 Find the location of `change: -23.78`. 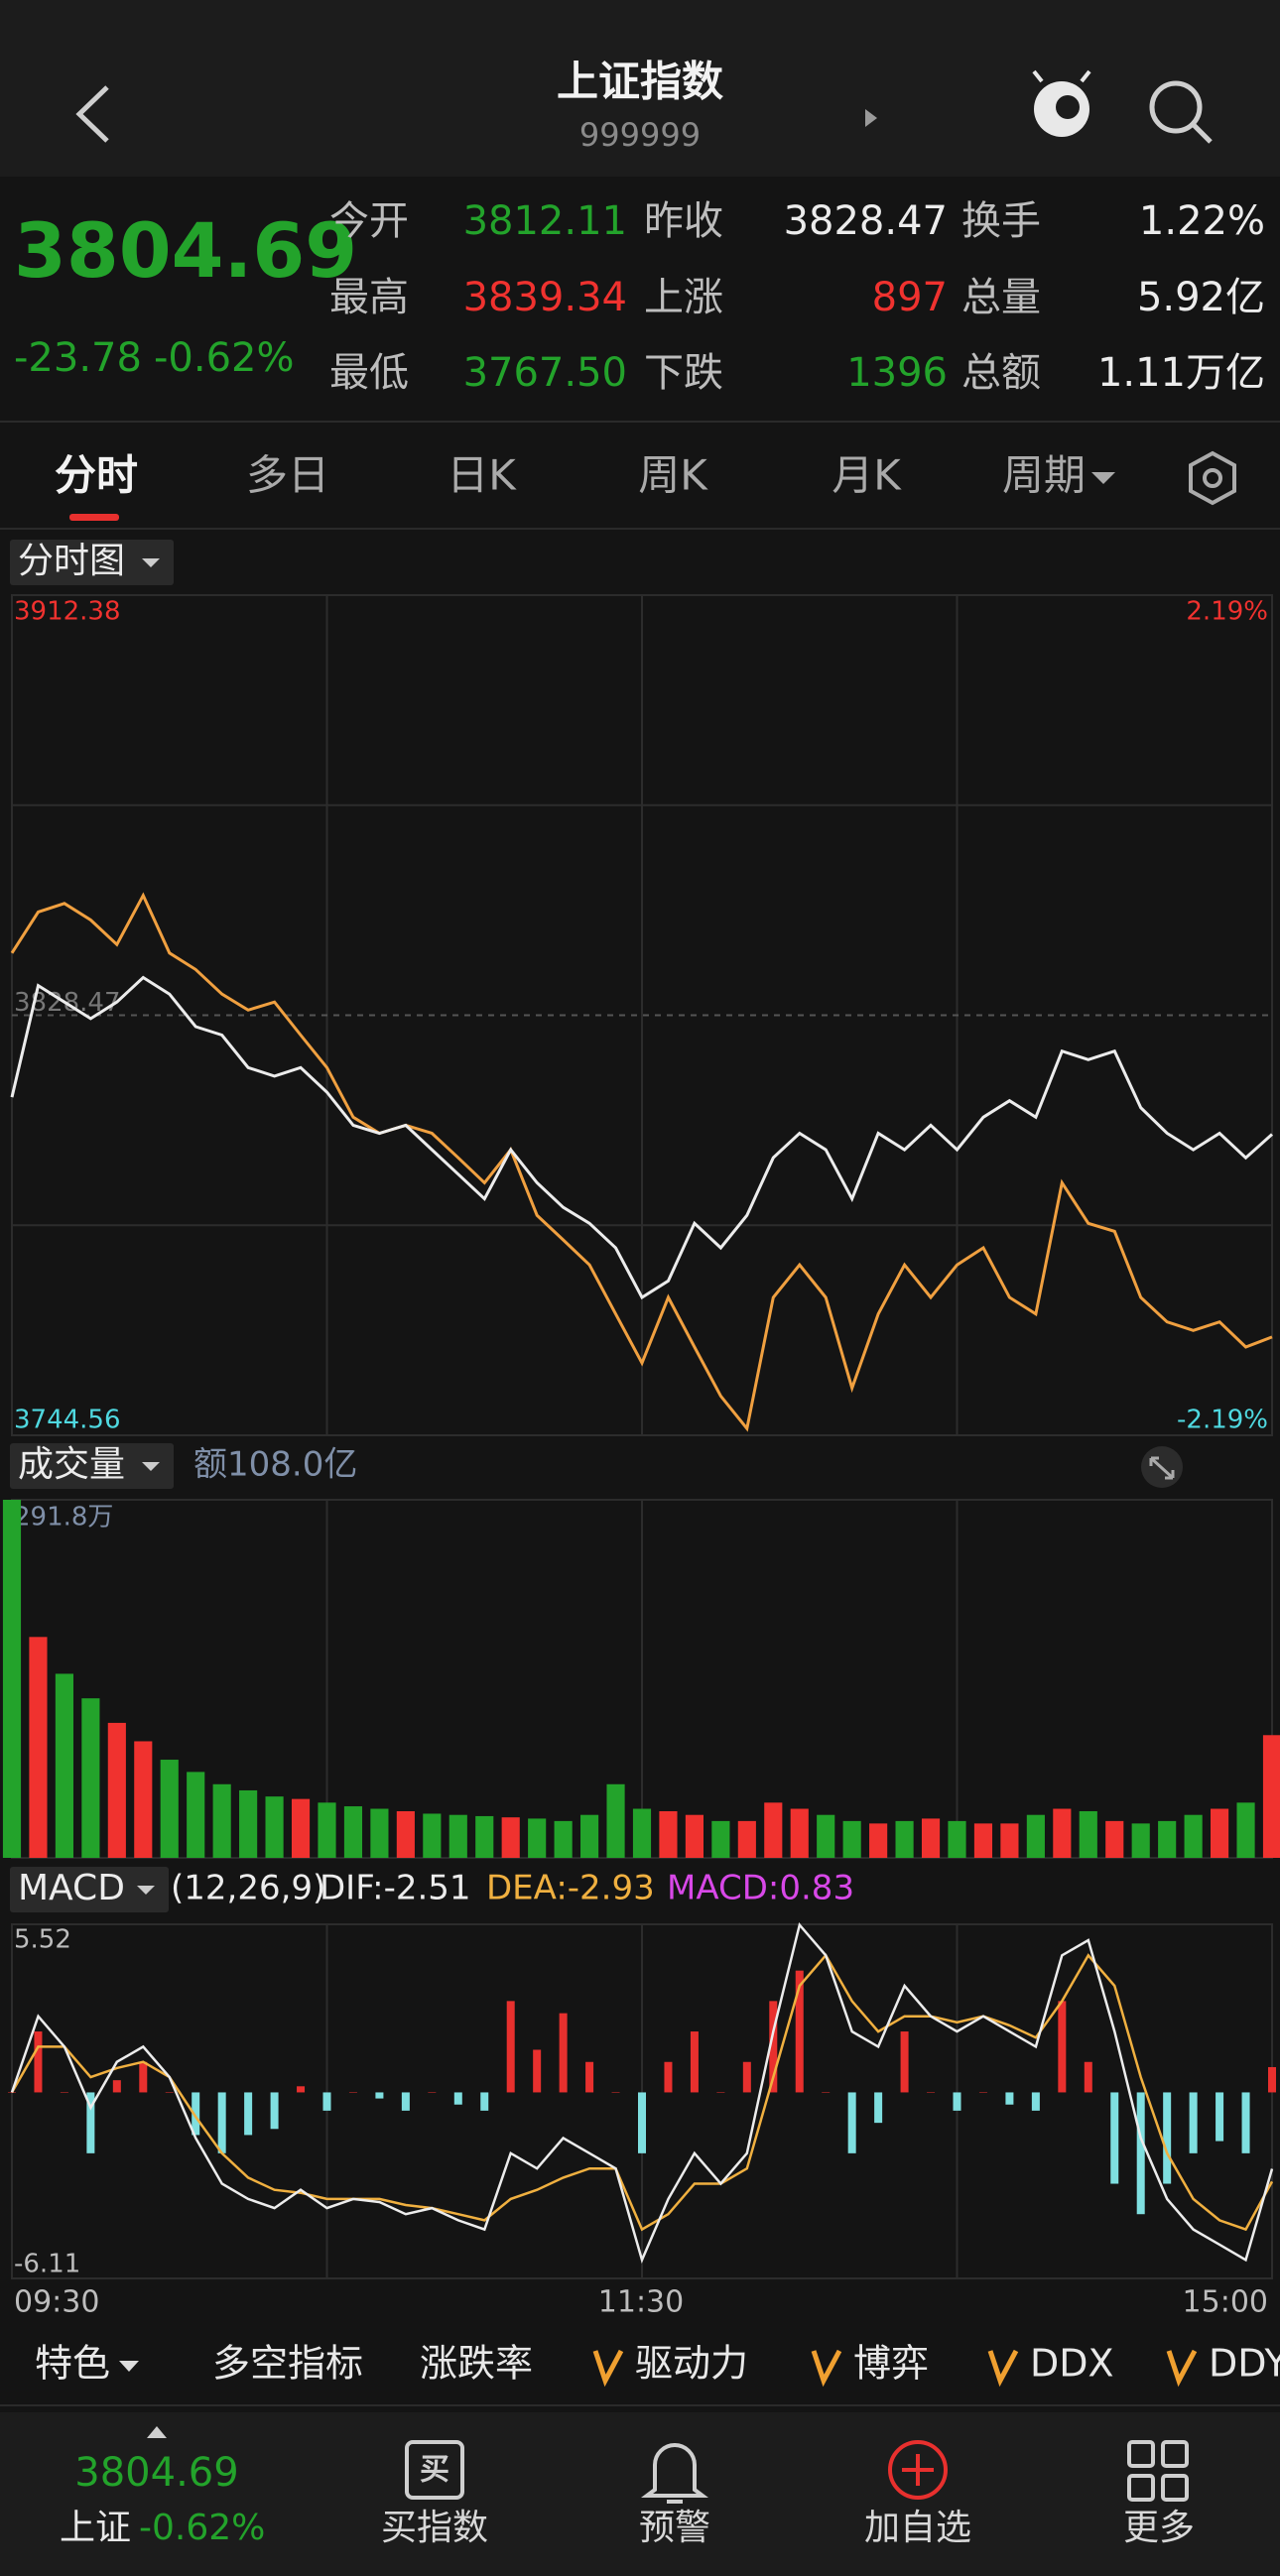

change: -23.78 is located at coordinates (78, 358).